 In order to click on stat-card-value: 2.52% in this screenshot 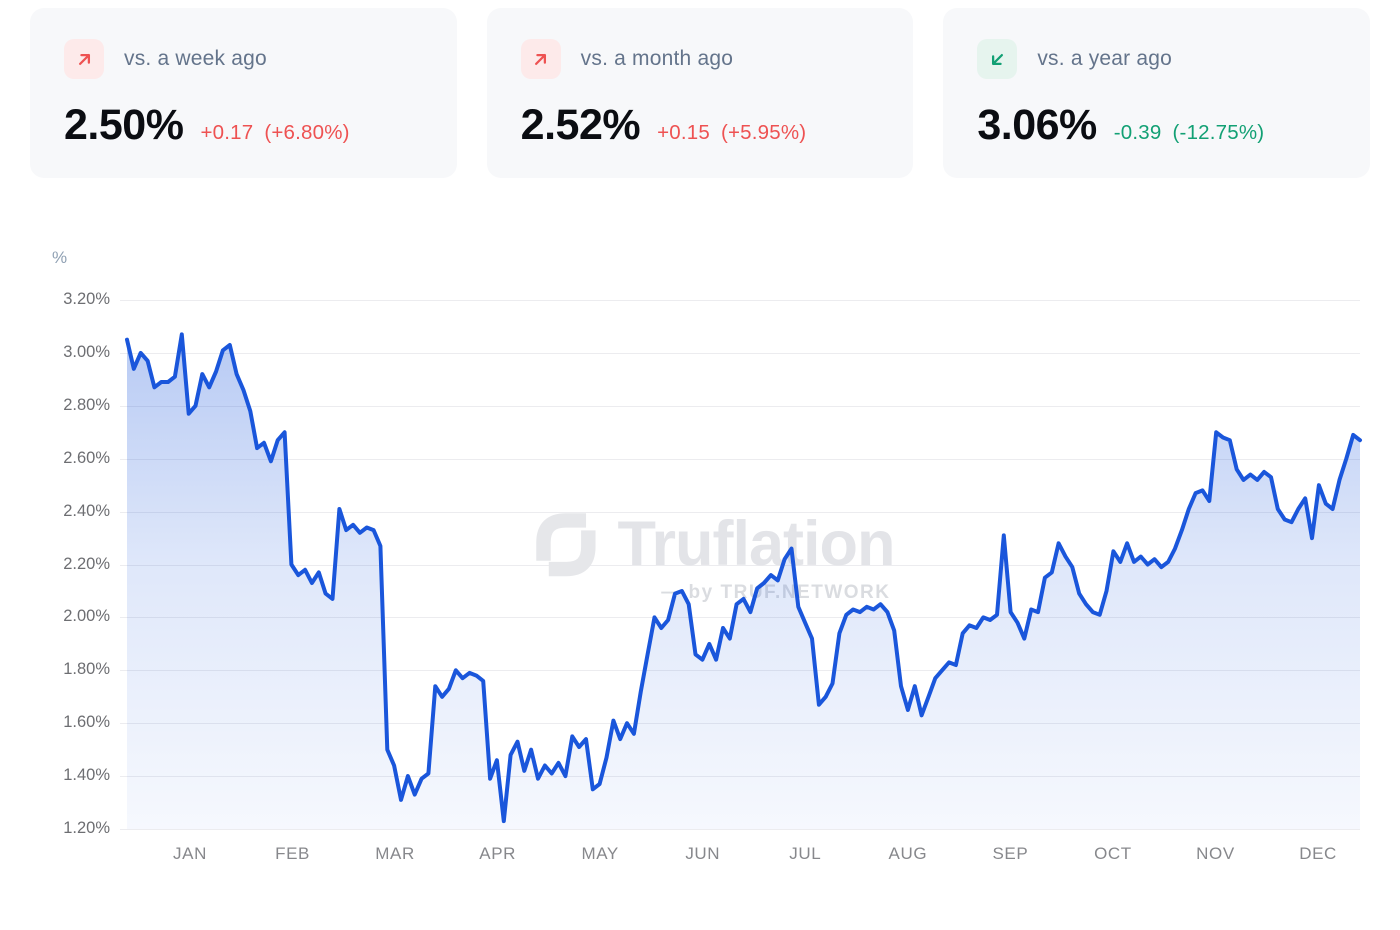, I will do `click(580, 125)`.